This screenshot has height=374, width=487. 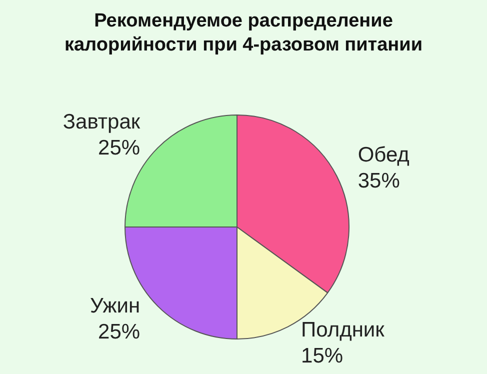 I want to click on slice-label: Завтрак, so click(x=101, y=122).